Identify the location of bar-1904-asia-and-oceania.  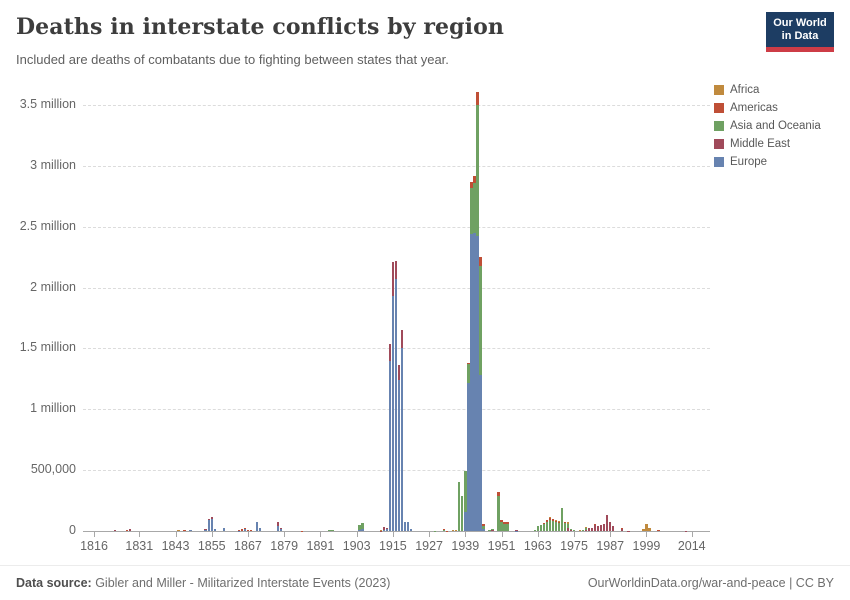
(359, 527).